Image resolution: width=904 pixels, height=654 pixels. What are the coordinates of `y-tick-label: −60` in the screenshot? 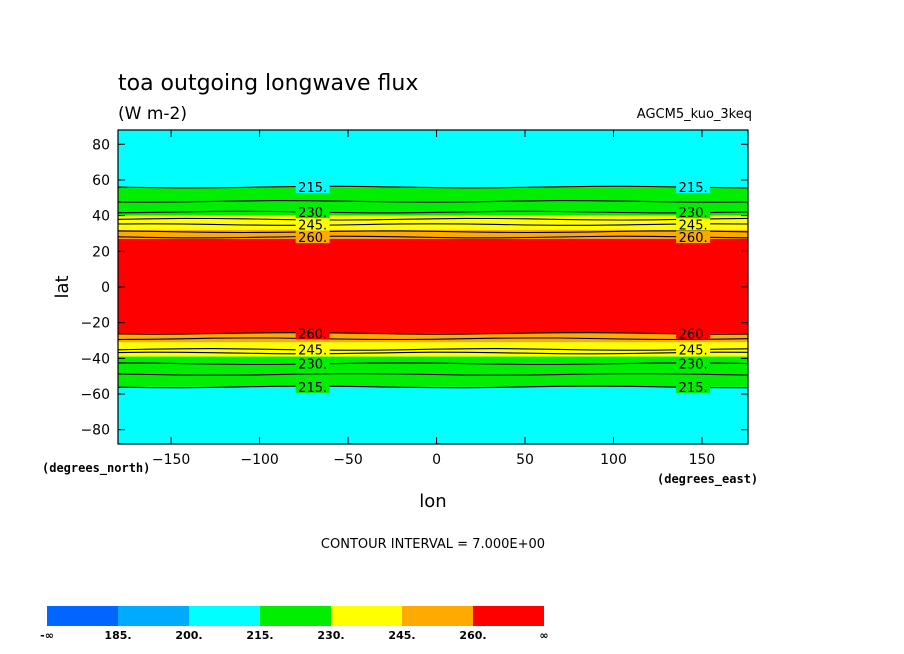 It's located at (95, 395).